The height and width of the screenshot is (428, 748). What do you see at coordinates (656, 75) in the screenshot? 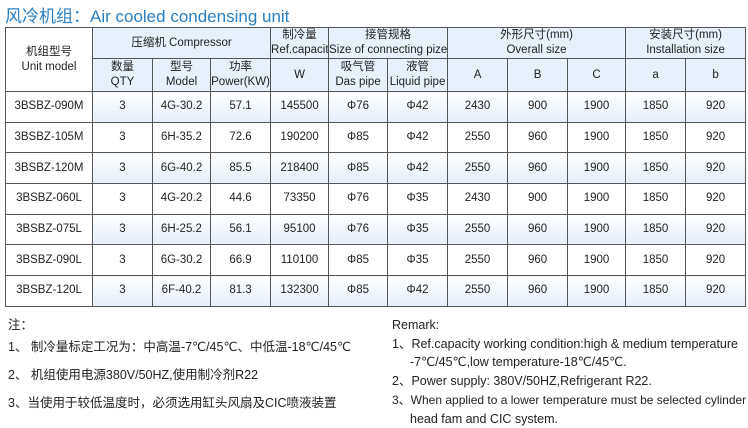
I see `header-a-lower: a` at bounding box center [656, 75].